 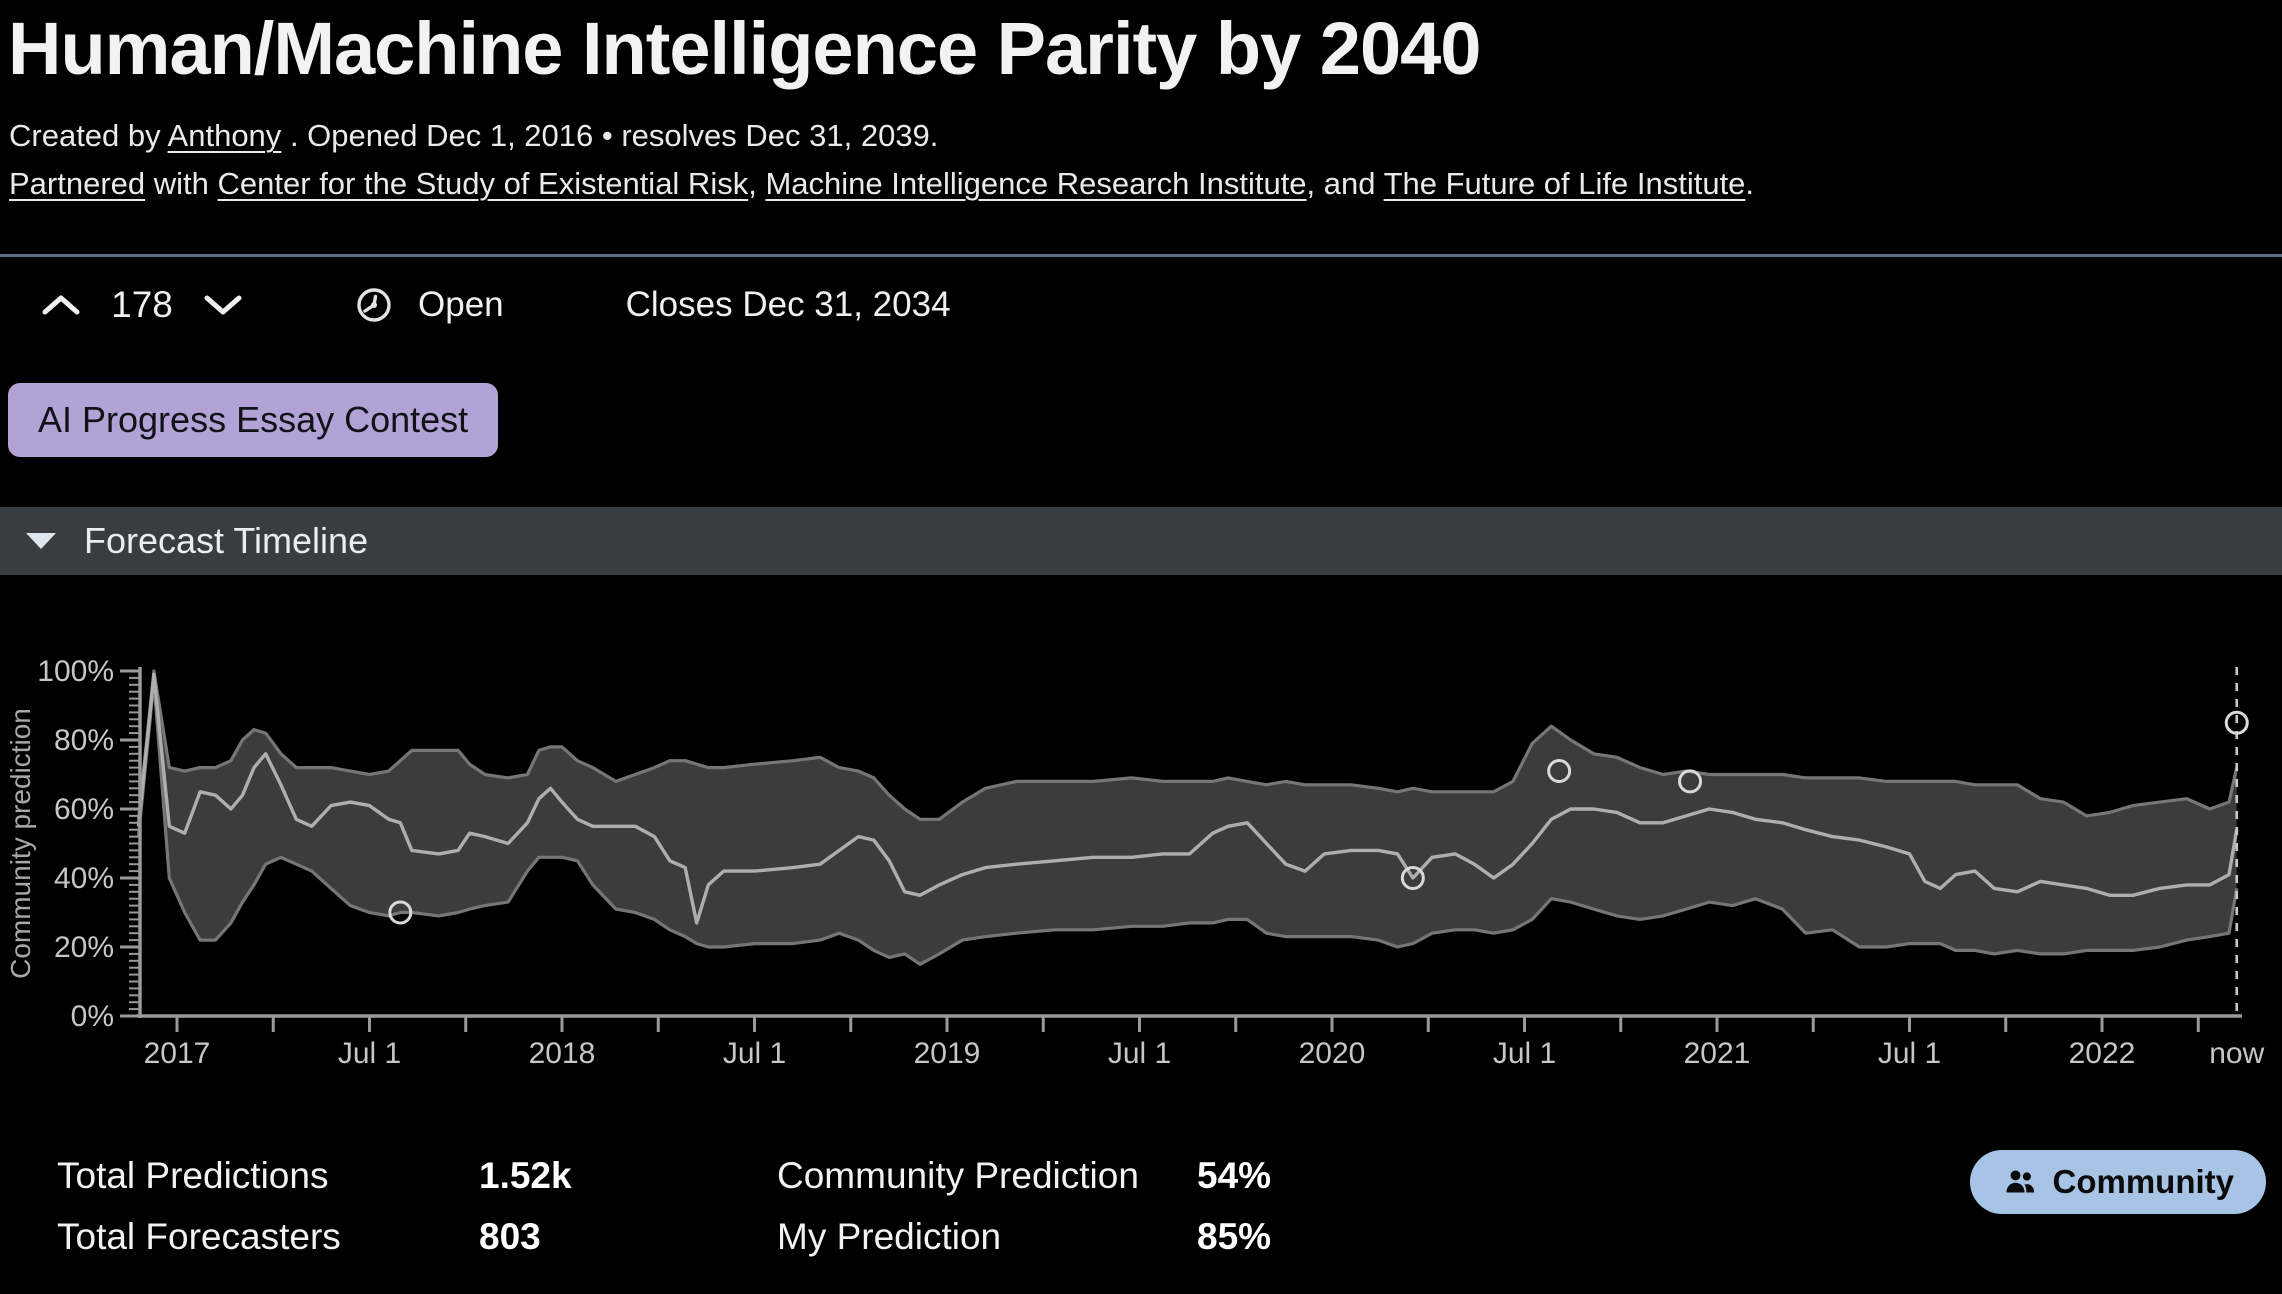 What do you see at coordinates (788, 305) in the screenshot?
I see `closes-date: Closes Dec 31, 2034` at bounding box center [788, 305].